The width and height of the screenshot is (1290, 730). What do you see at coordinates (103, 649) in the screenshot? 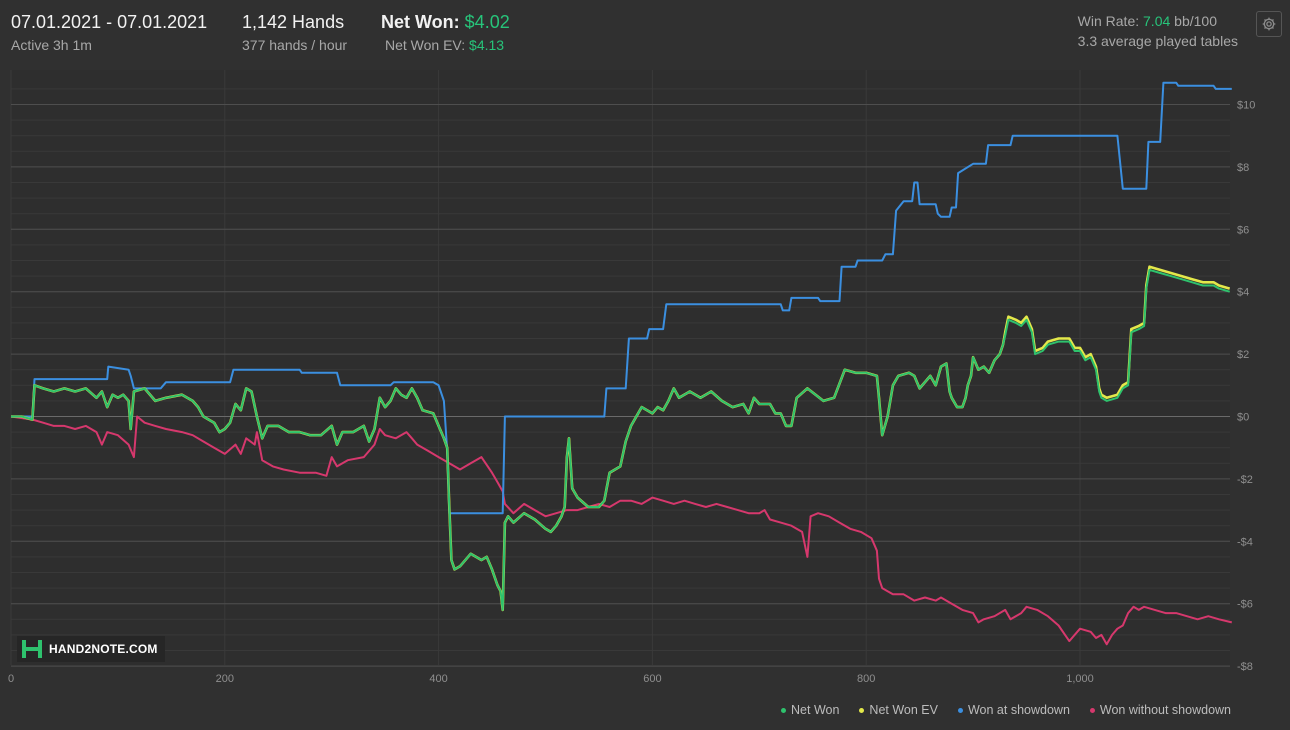
I see `logo-text: HAND2NOTE.COM` at bounding box center [103, 649].